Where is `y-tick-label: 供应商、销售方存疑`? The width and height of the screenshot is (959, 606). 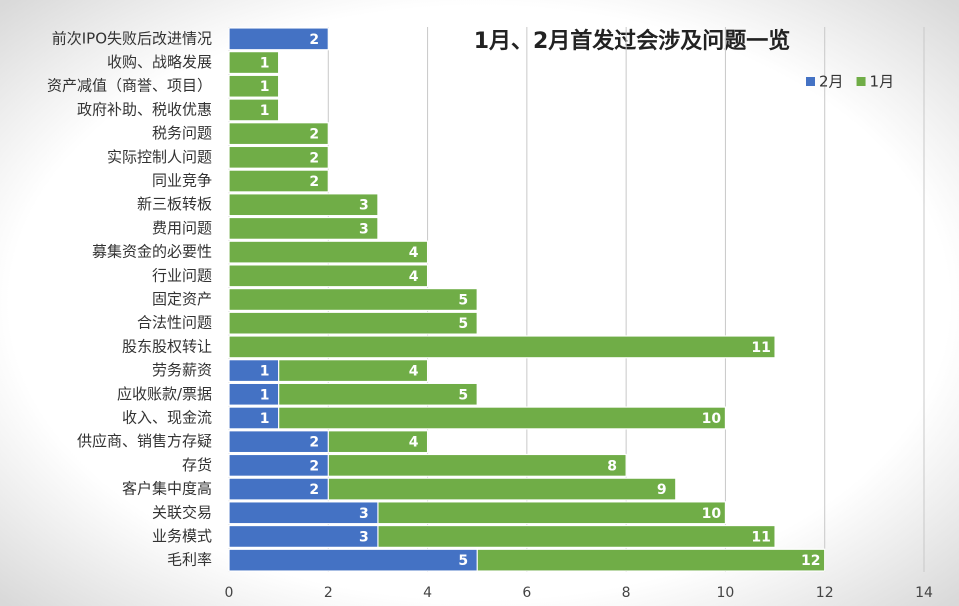 y-tick-label: 供应商、销售方存疑 is located at coordinates (144, 441).